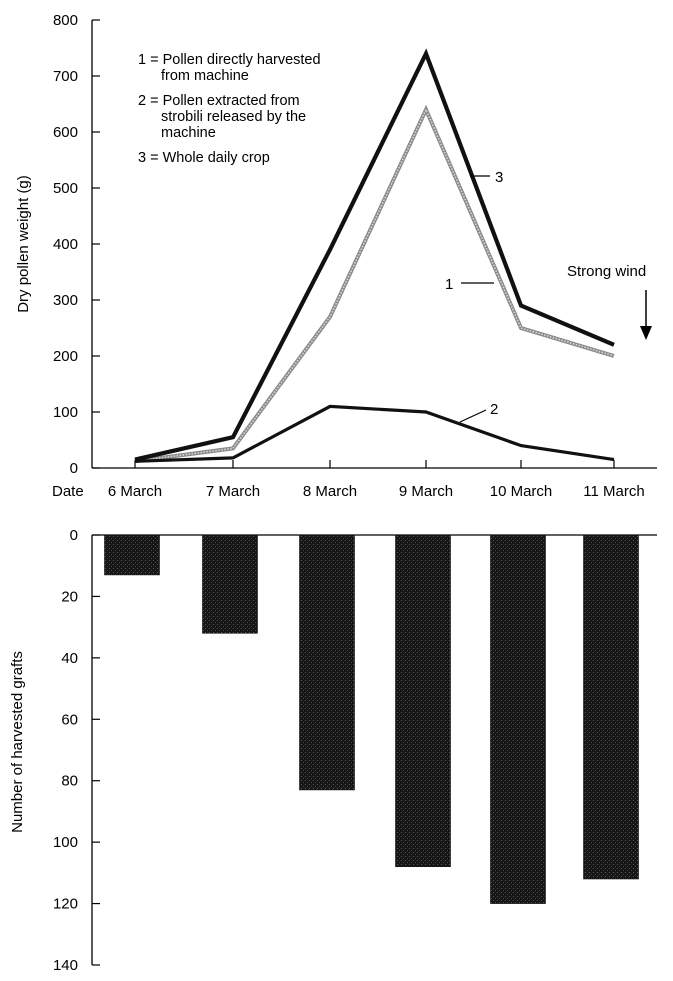  Describe the element at coordinates (65, 412) in the screenshot. I see `line-y-tick-label: 100` at that location.